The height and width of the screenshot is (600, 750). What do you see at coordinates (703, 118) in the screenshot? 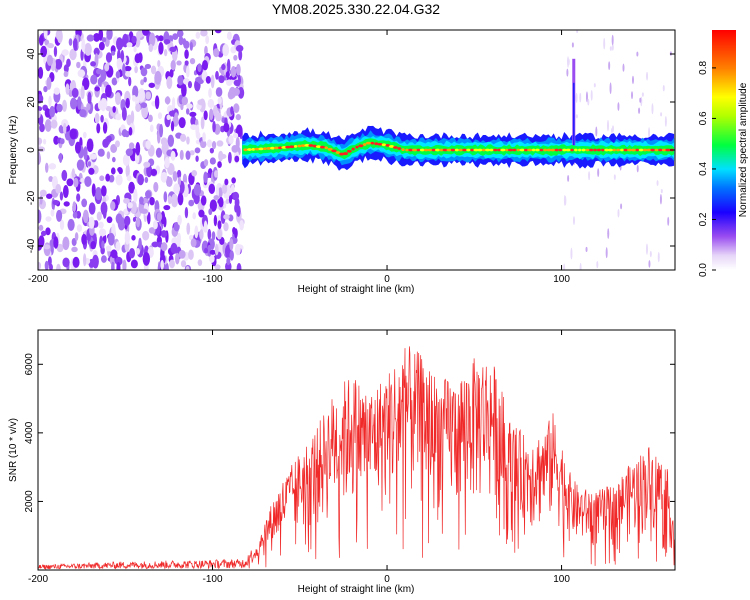
I see `colorbar-tick-label: 0.6` at bounding box center [703, 118].